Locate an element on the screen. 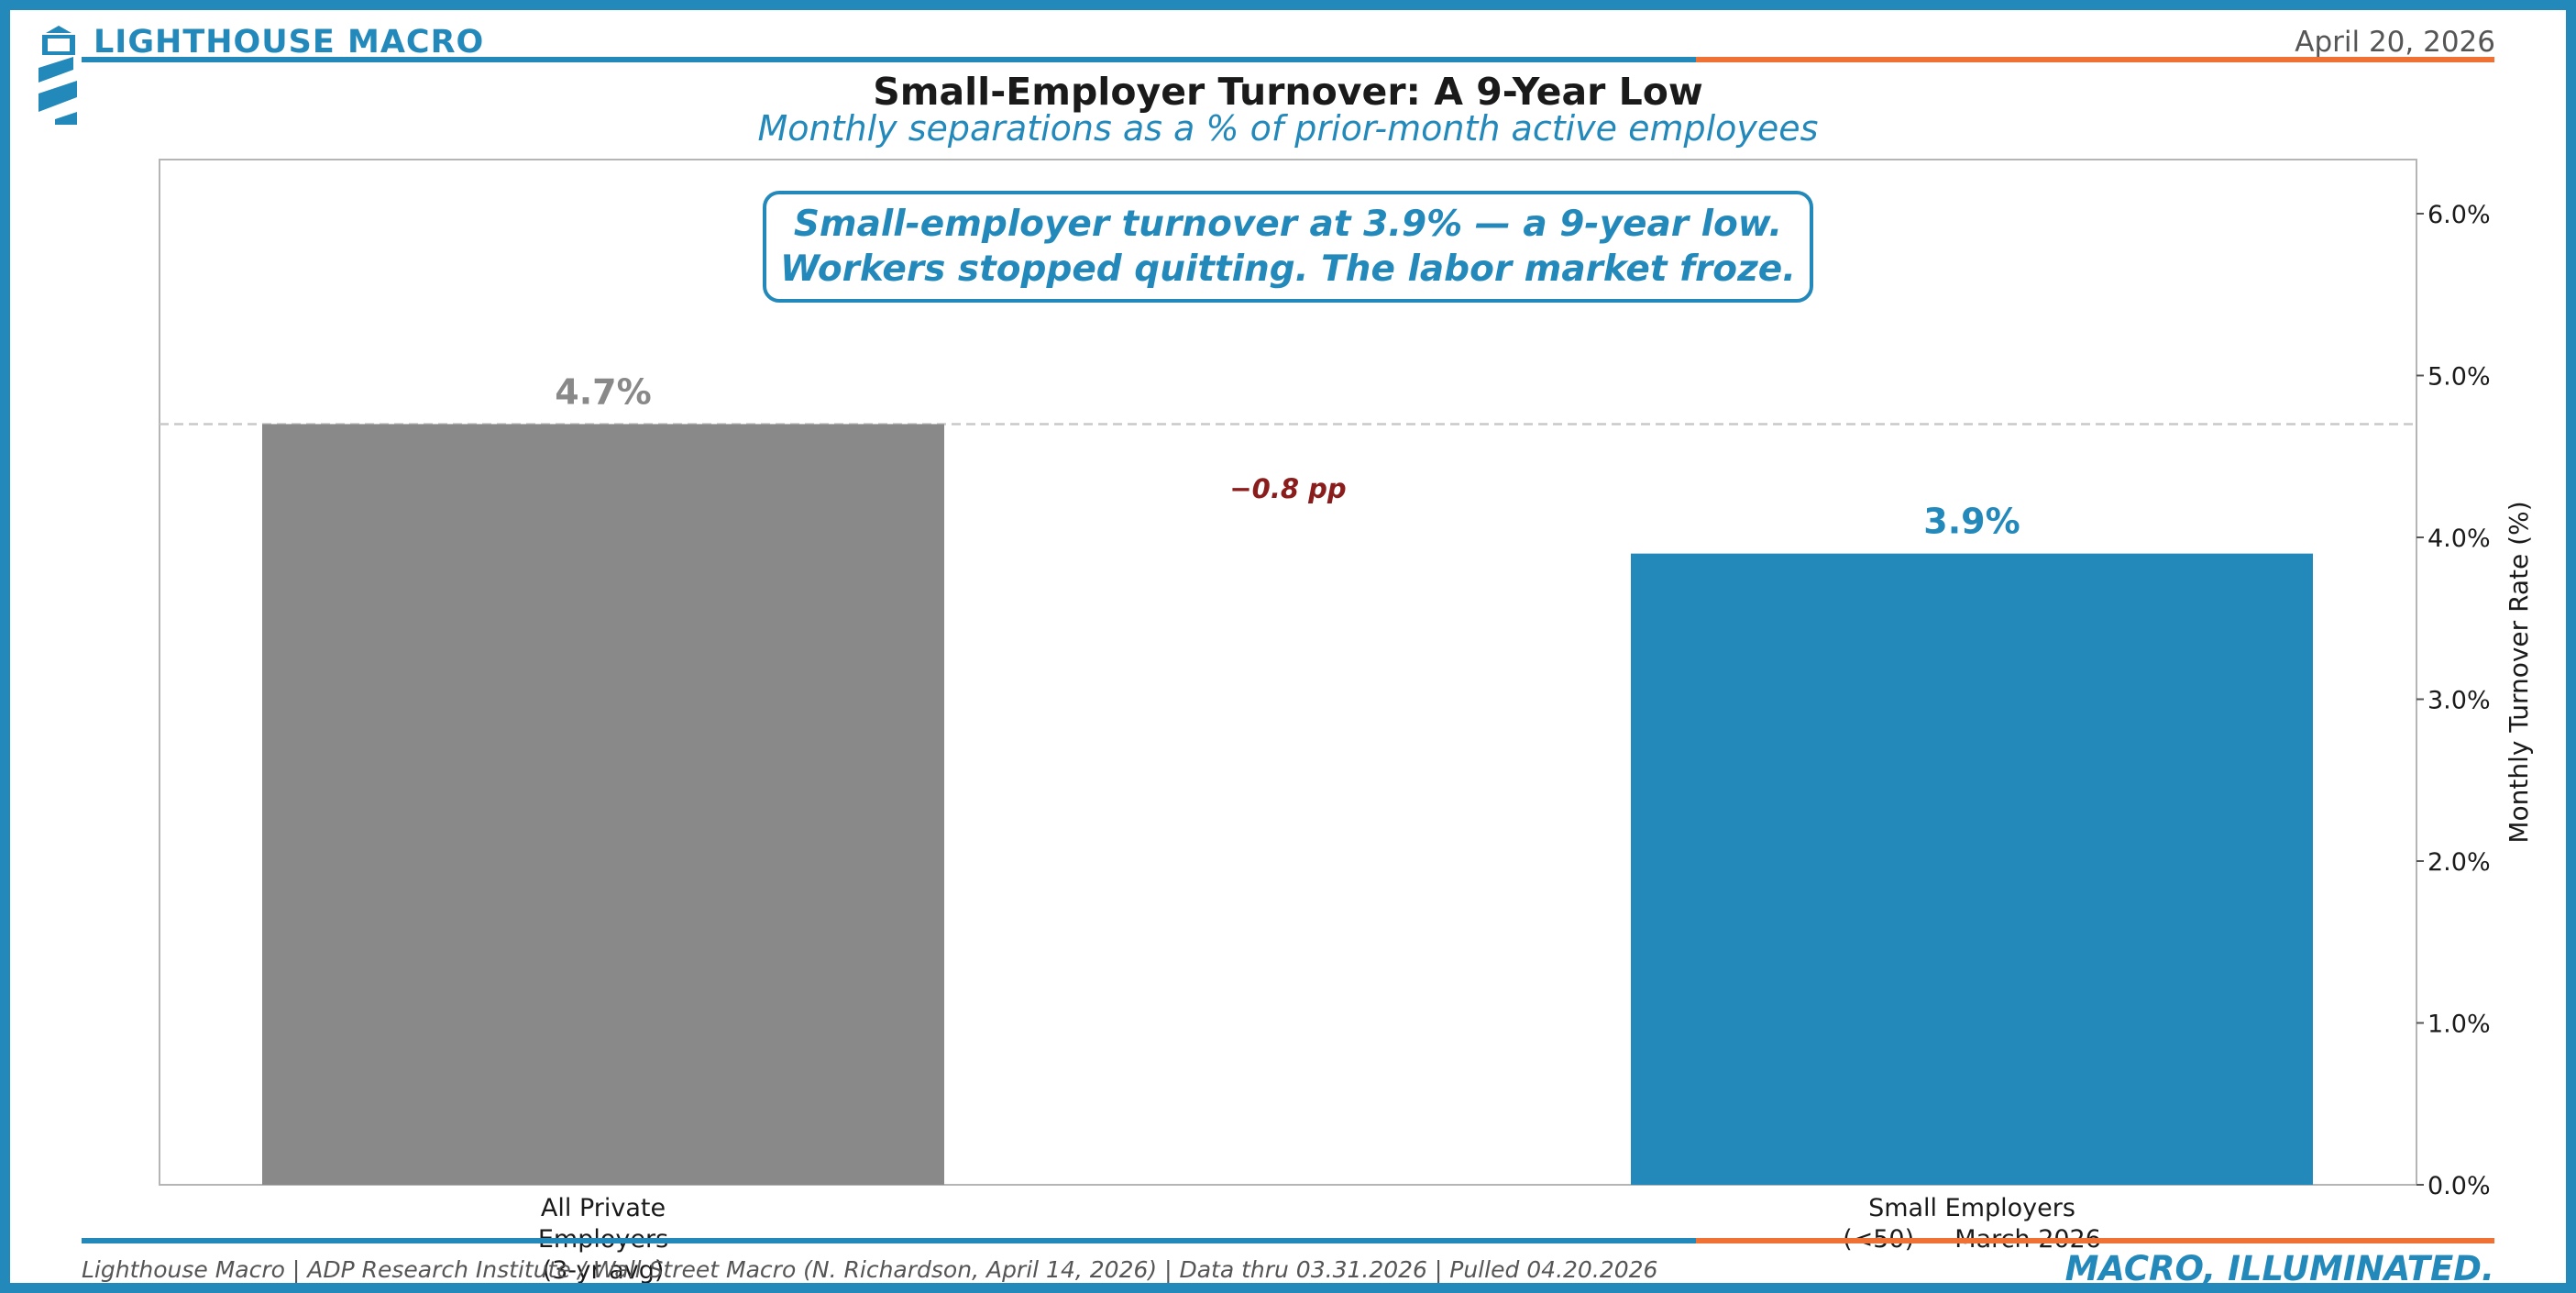 The image size is (2576, 1293). category-label-0-0: All Private is located at coordinates (603, 1208).